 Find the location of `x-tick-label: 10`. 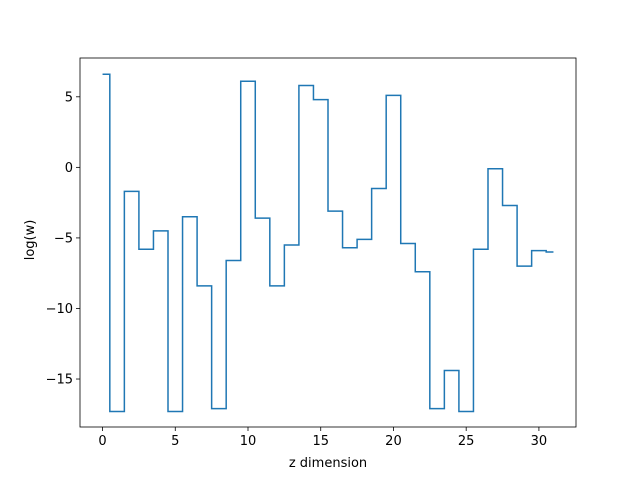

x-tick-label: 10 is located at coordinates (248, 441).